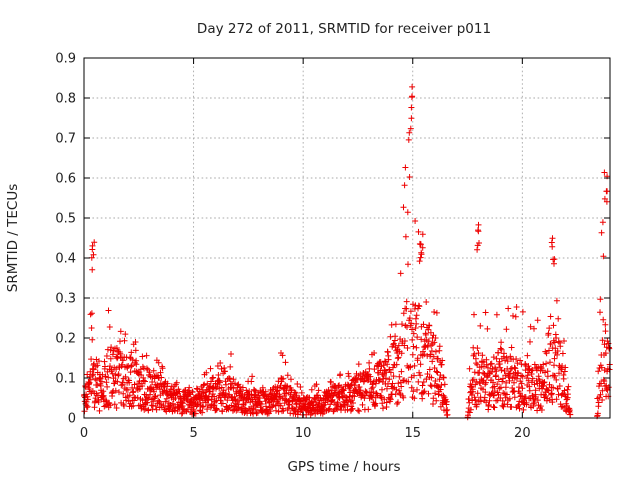  What do you see at coordinates (72, 419) in the screenshot?
I see `y-tick-label: 0` at bounding box center [72, 419].